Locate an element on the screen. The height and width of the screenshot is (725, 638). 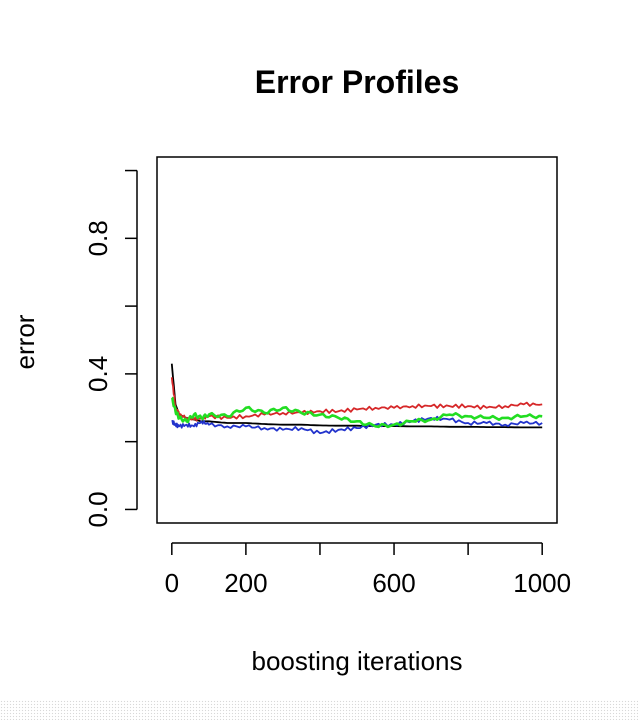
series-layer is located at coordinates (356, 399).